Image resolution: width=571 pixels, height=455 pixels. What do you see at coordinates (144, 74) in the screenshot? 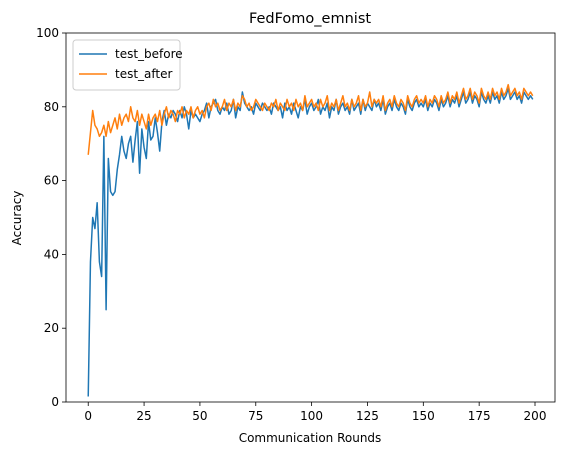
I see `legend-label: test_after` at bounding box center [144, 74].